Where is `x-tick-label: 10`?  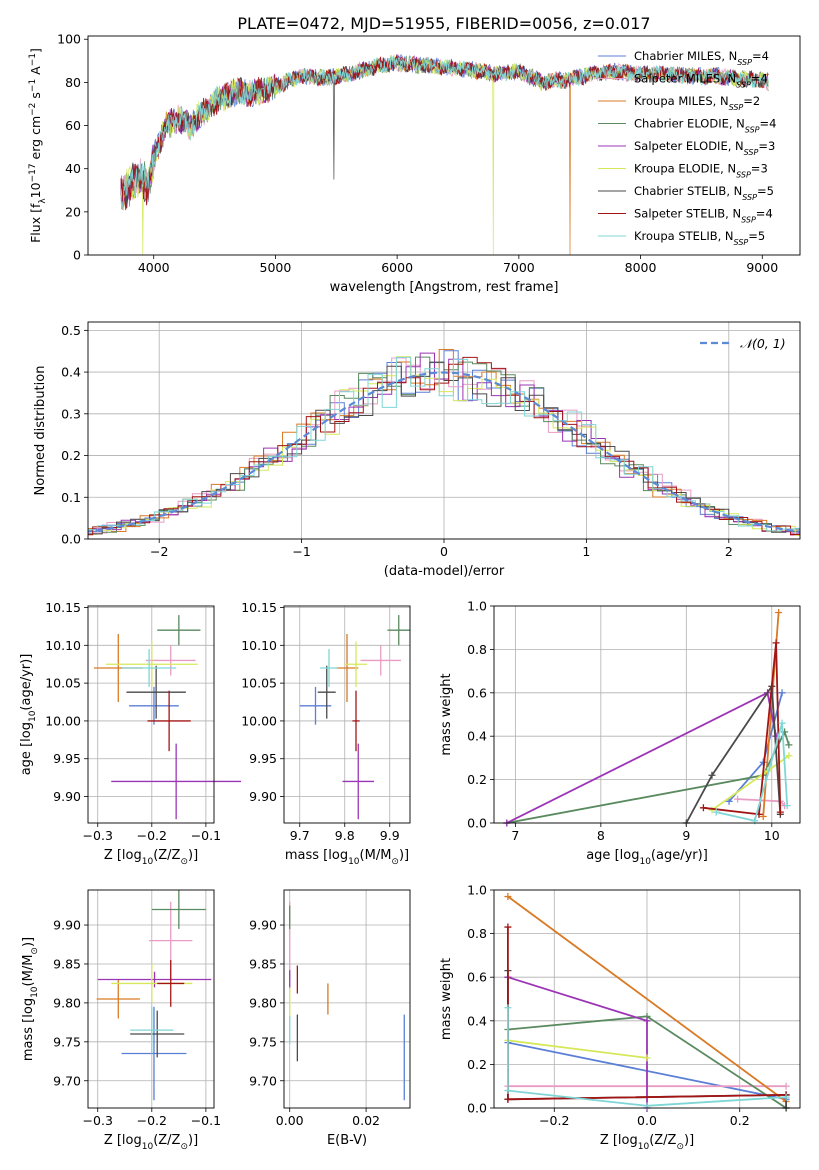 x-tick-label: 10 is located at coordinates (772, 835).